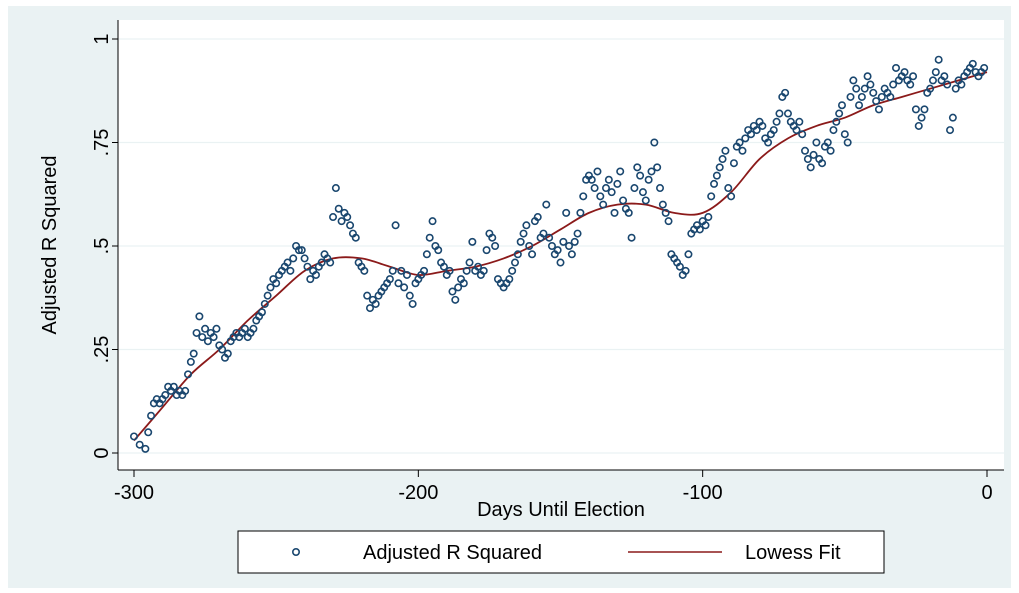 This screenshot has width=1019, height=593. I want to click on x-tick-label: -300, so click(134, 493).